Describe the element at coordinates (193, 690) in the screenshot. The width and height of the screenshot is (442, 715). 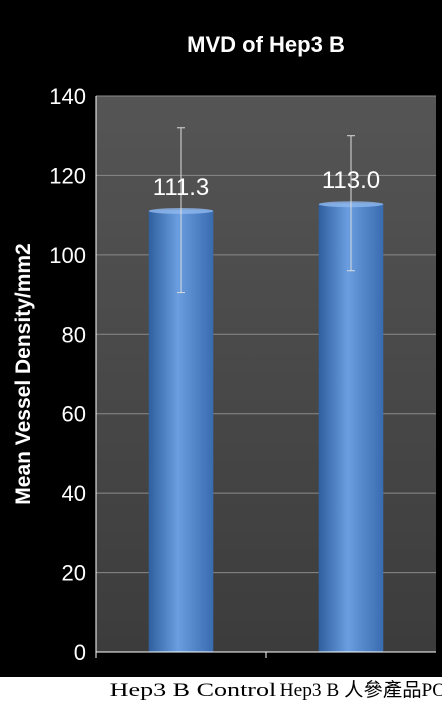
I see `x-category-label: Hep3 B Control` at that location.